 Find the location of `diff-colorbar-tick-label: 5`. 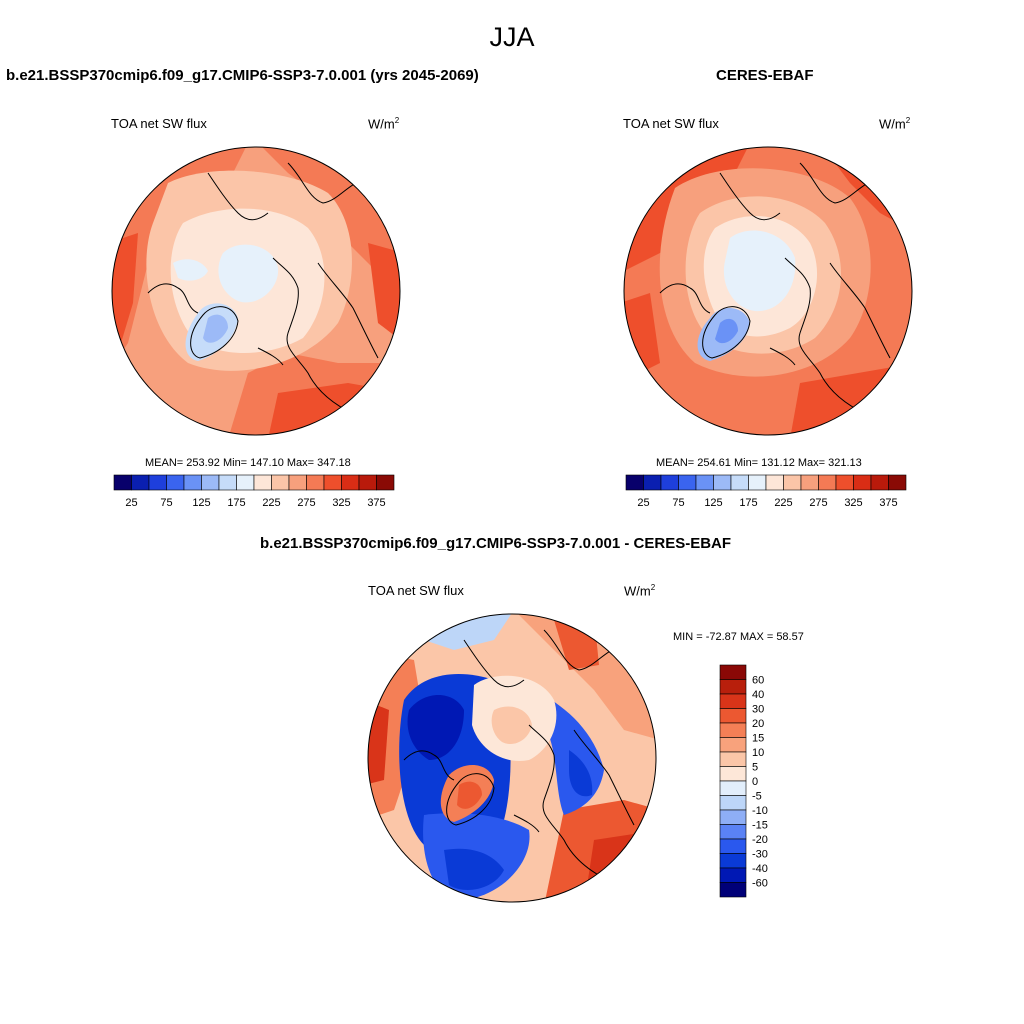

diff-colorbar-tick-label: 5 is located at coordinates (755, 768).